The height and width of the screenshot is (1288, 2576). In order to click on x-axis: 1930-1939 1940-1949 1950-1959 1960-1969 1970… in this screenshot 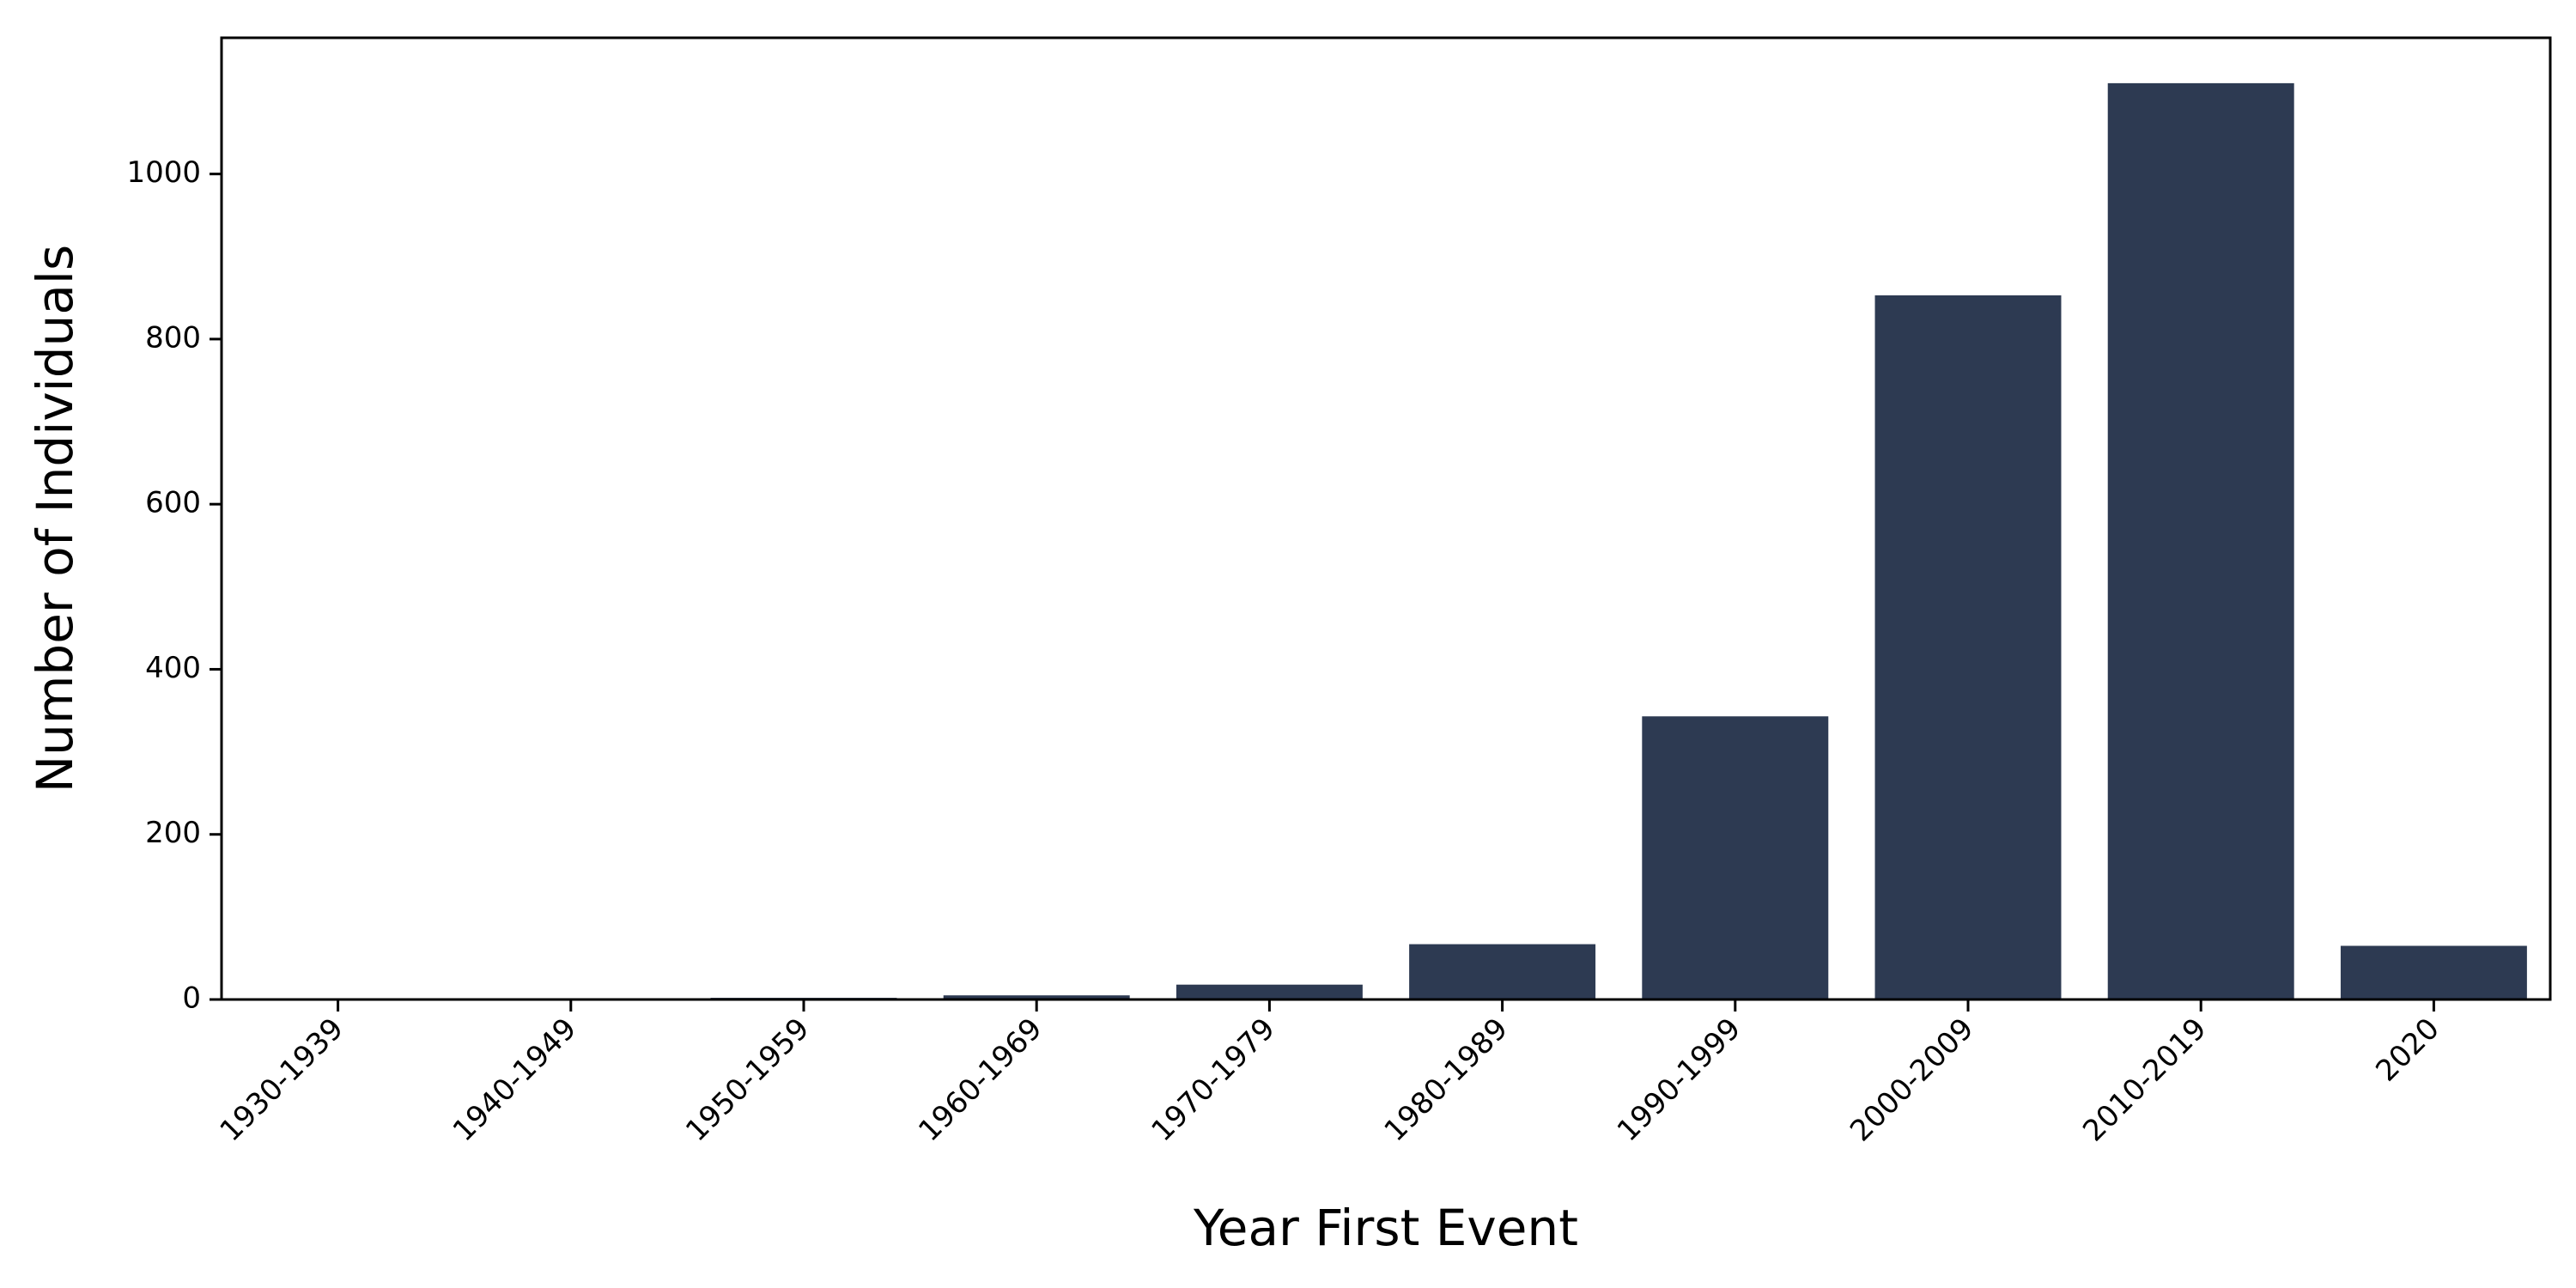, I will do `click(1330, 1074)`.